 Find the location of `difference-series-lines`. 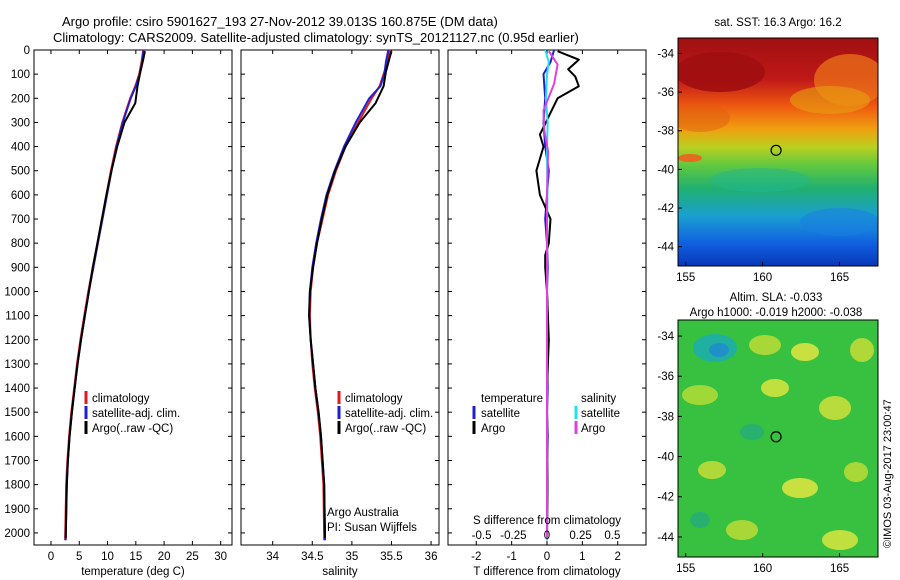

difference-series-lines is located at coordinates (557, 295).